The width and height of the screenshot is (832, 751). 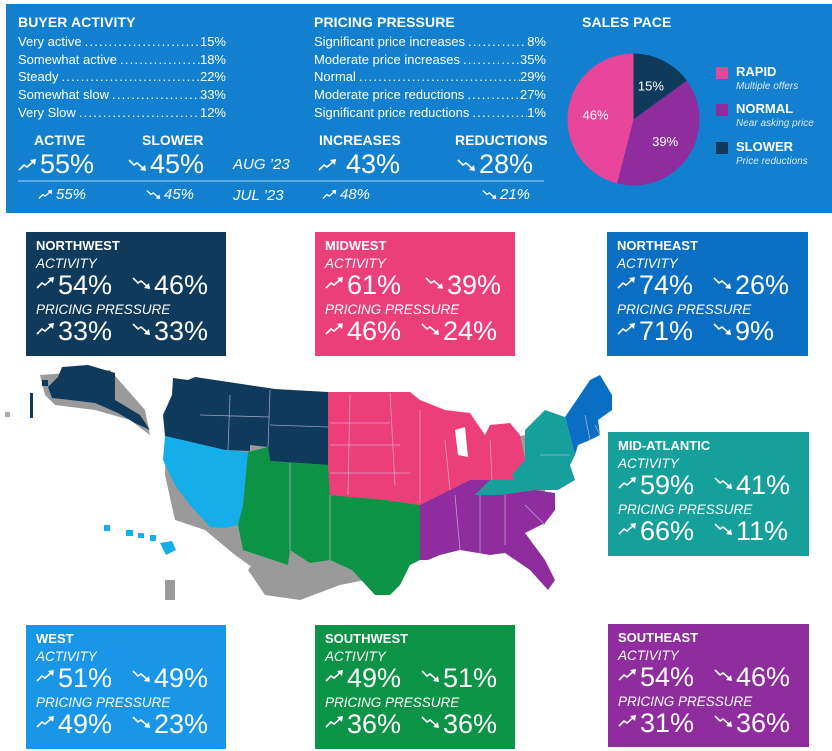 What do you see at coordinates (258, 195) in the screenshot?
I see `previous-period-label: JUL ’23` at bounding box center [258, 195].